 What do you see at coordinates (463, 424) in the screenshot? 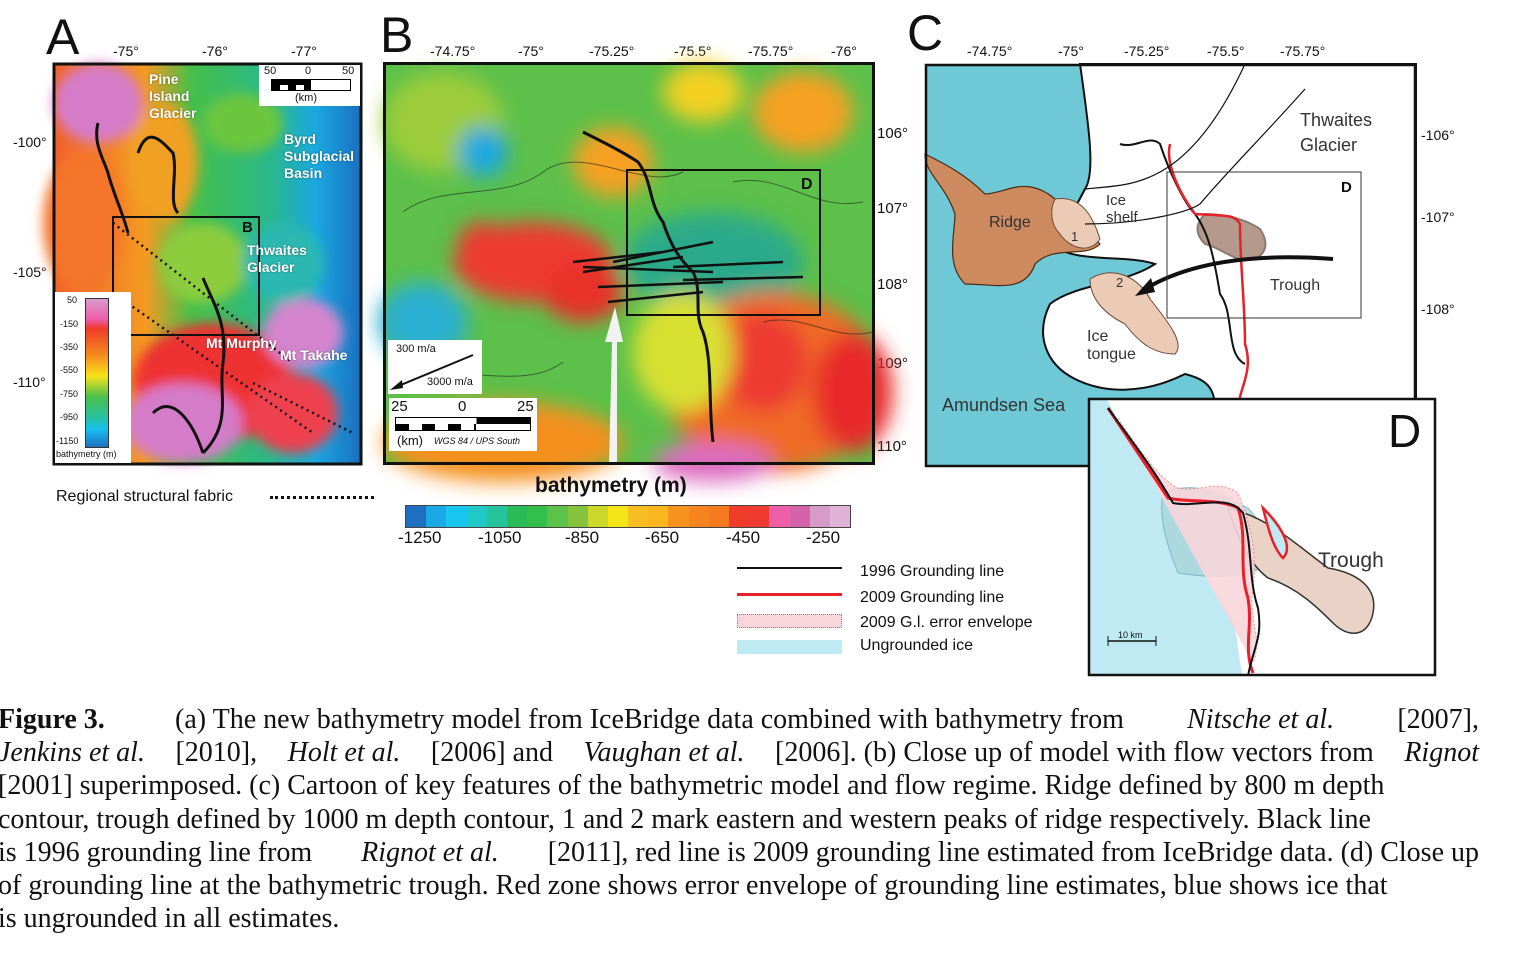
I see `panel-b-scale-bar: 25 0 25 (km) WGS 84 / UPS South` at bounding box center [463, 424].